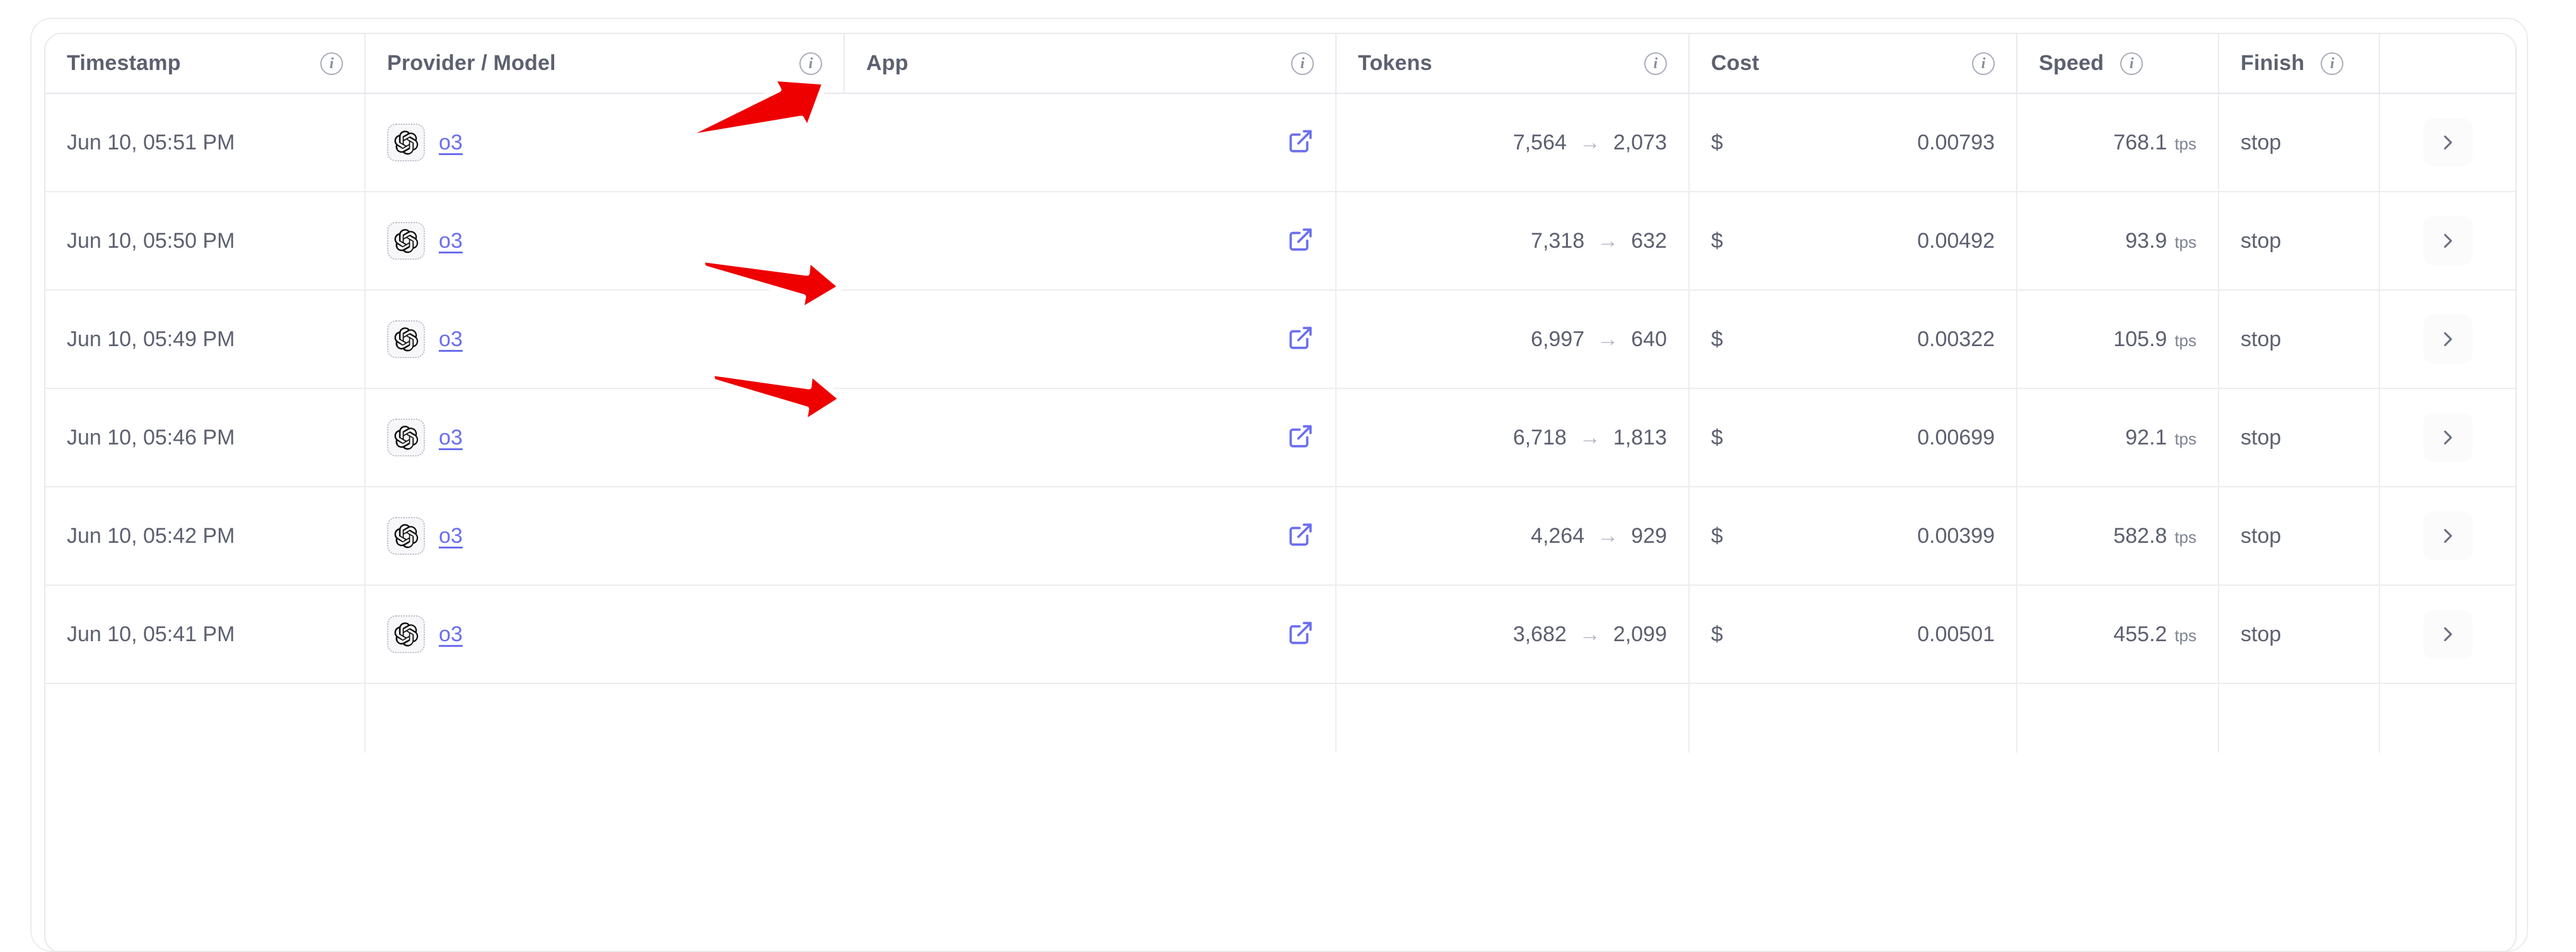  Describe the element at coordinates (2140, 339) in the screenshot. I see `speed-value: 105.9` at that location.